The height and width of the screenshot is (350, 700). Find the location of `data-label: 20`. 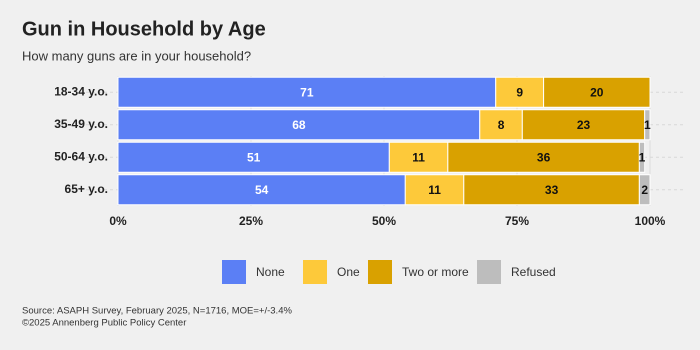

data-label: 20 is located at coordinates (597, 92).